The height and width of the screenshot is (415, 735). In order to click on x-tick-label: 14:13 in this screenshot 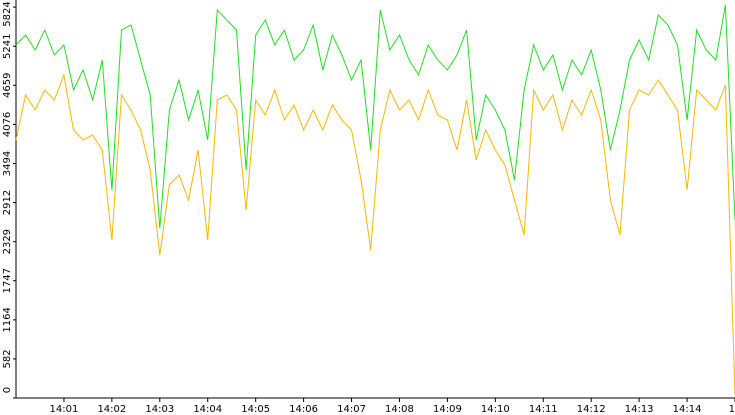, I will do `click(639, 409)`.